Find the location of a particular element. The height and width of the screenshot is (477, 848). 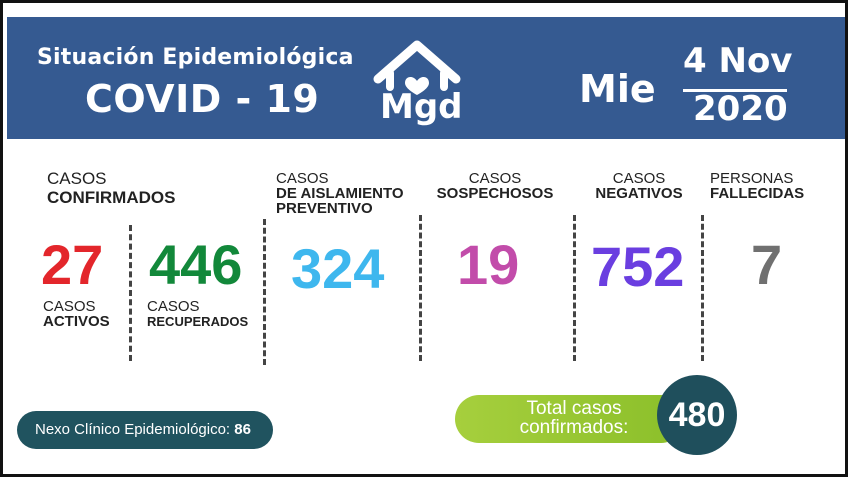

negativos-value: 752 is located at coordinates (638, 266).